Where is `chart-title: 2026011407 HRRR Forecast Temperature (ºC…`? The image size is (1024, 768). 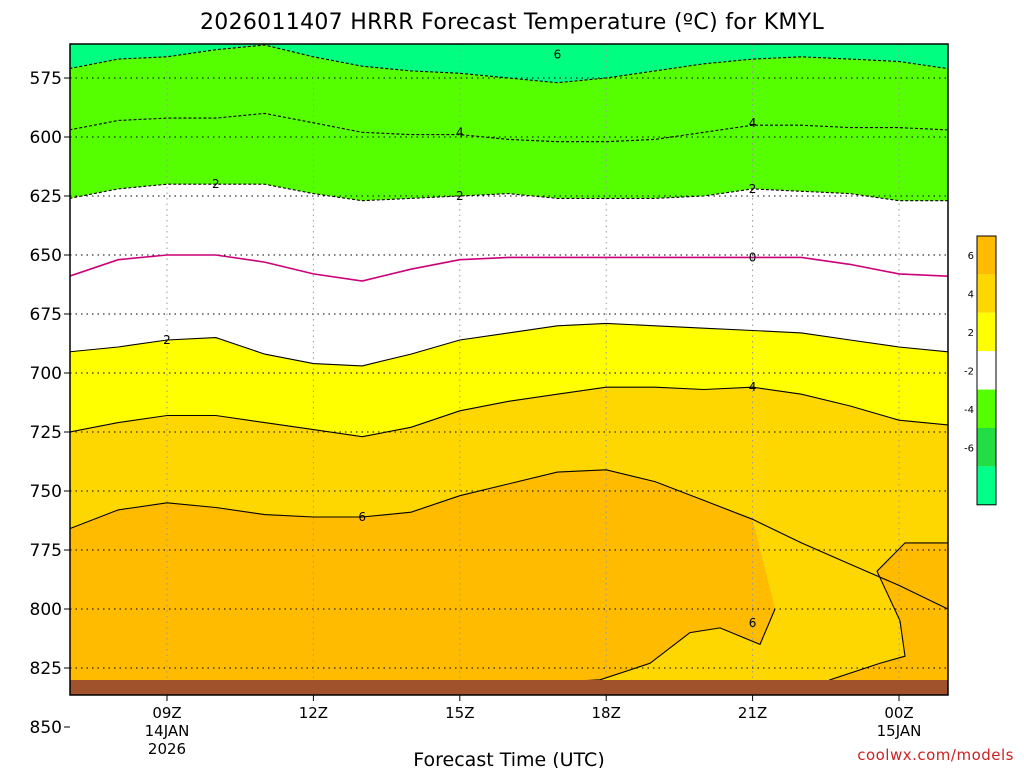
chart-title: 2026011407 HRRR Forecast Temperature (ºC… is located at coordinates (512, 22).